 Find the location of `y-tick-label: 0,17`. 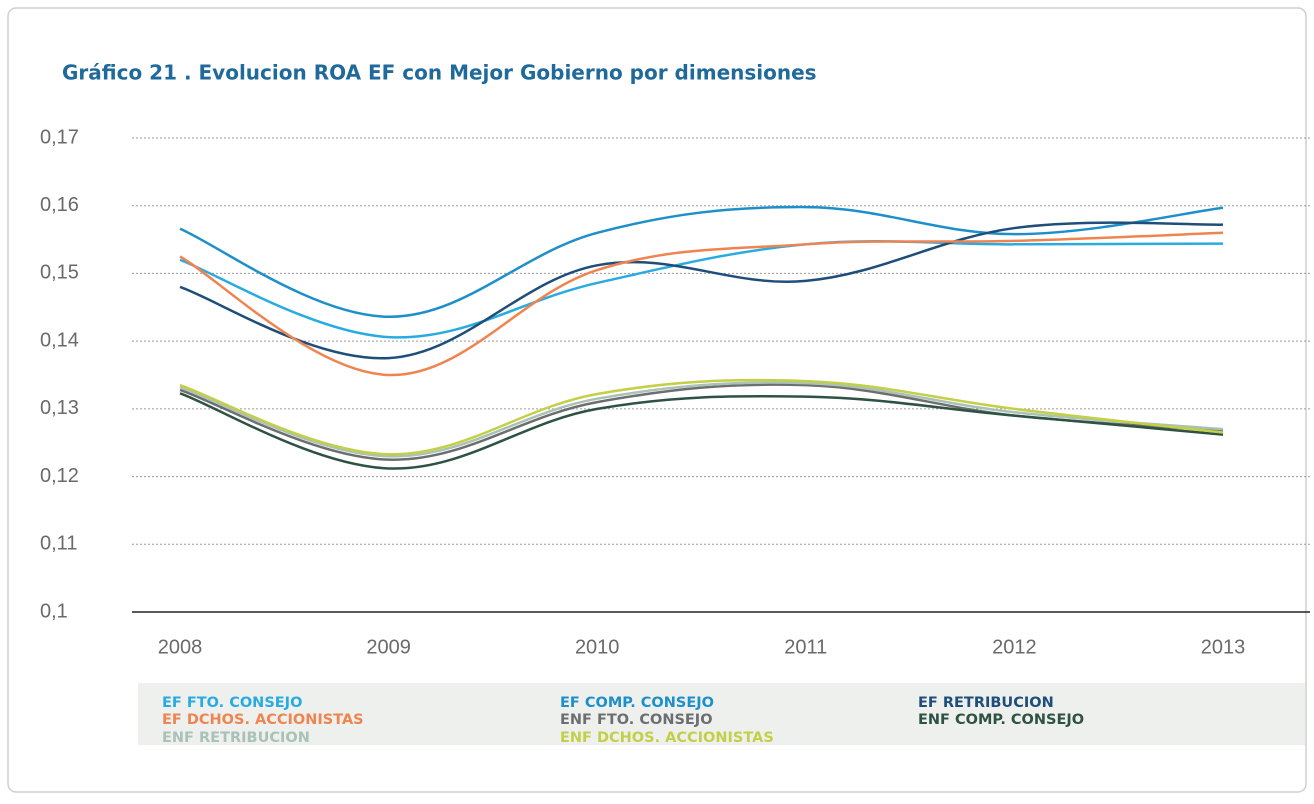

y-tick-label: 0,17 is located at coordinates (59, 137).